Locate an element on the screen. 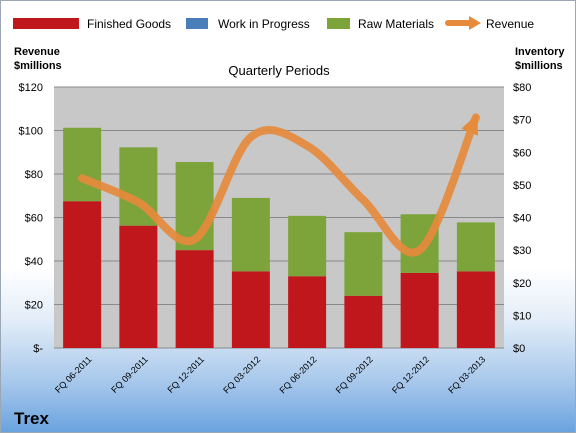 The height and width of the screenshot is (433, 576). y-tick-left: $60 is located at coordinates (34, 219).